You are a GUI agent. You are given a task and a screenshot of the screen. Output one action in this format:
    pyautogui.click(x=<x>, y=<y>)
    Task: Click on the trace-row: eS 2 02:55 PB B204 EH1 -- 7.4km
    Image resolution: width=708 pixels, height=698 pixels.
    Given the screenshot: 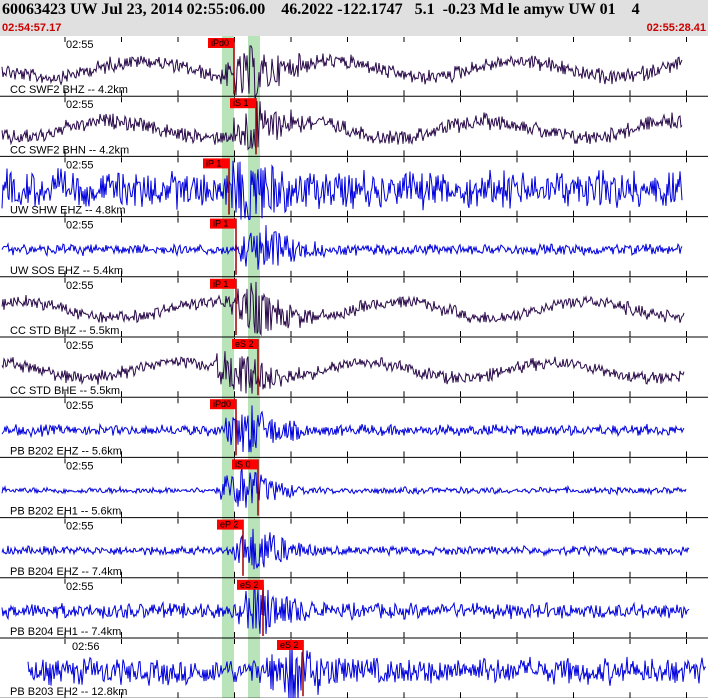 What is the action you would take?
    pyautogui.click(x=354, y=608)
    